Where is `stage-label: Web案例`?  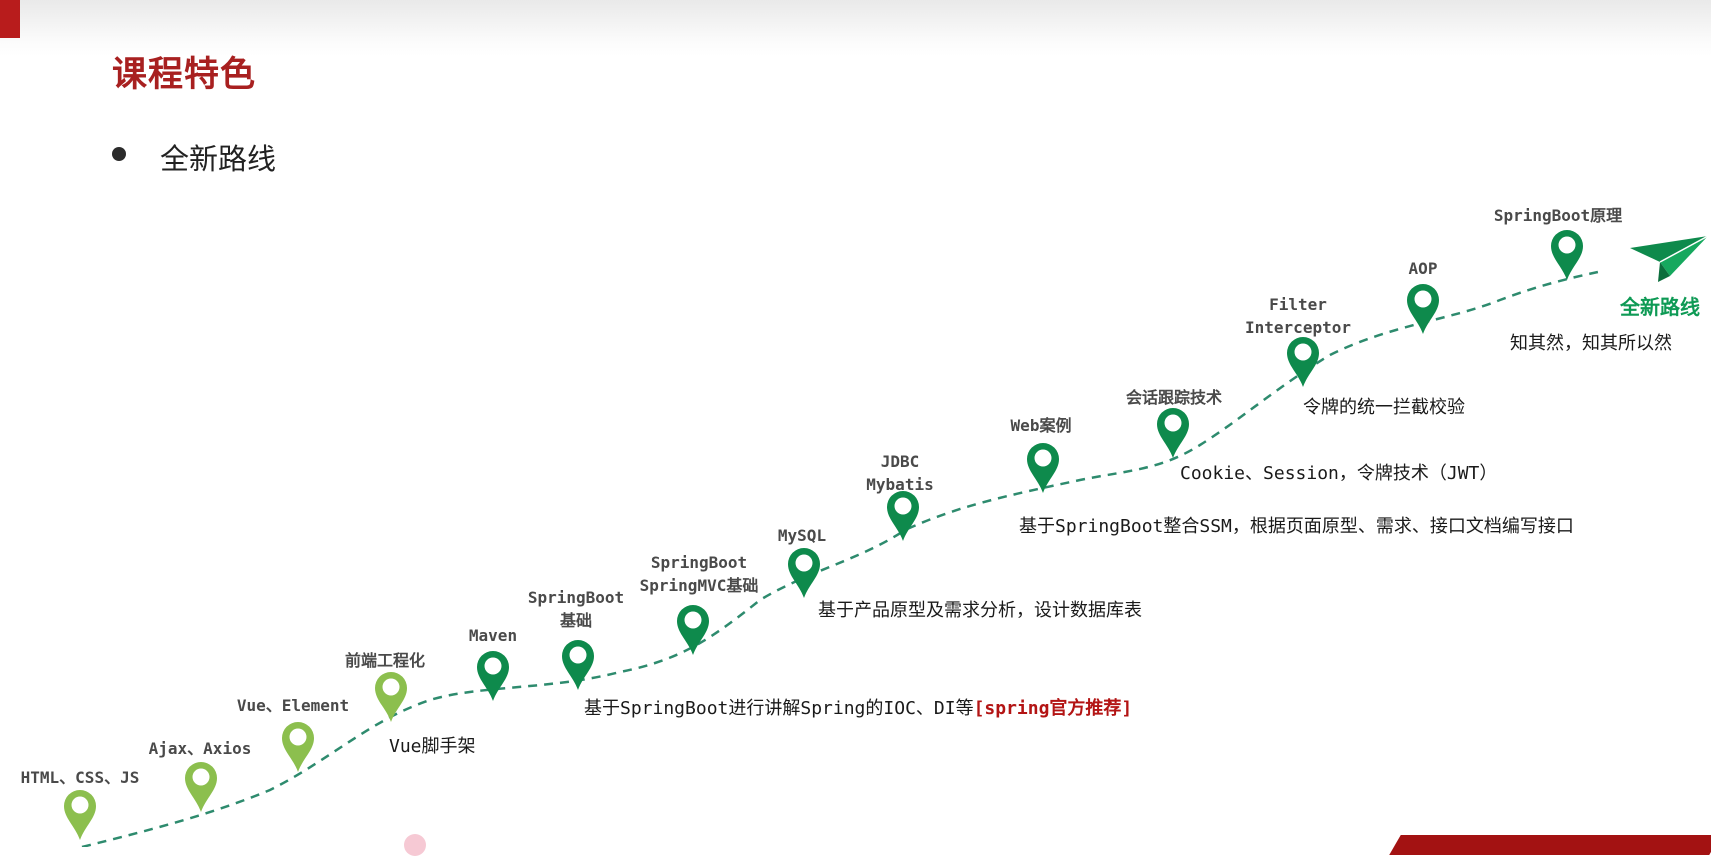
stage-label: Web案例 is located at coordinates (1041, 425).